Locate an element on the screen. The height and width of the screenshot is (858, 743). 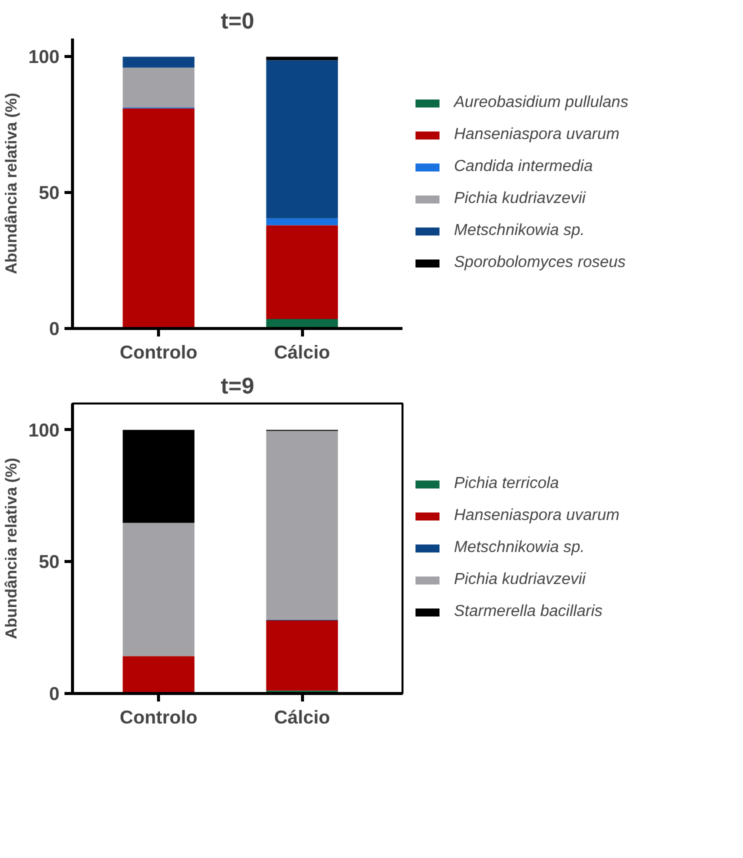
chart-title: t=9 is located at coordinates (237, 385).